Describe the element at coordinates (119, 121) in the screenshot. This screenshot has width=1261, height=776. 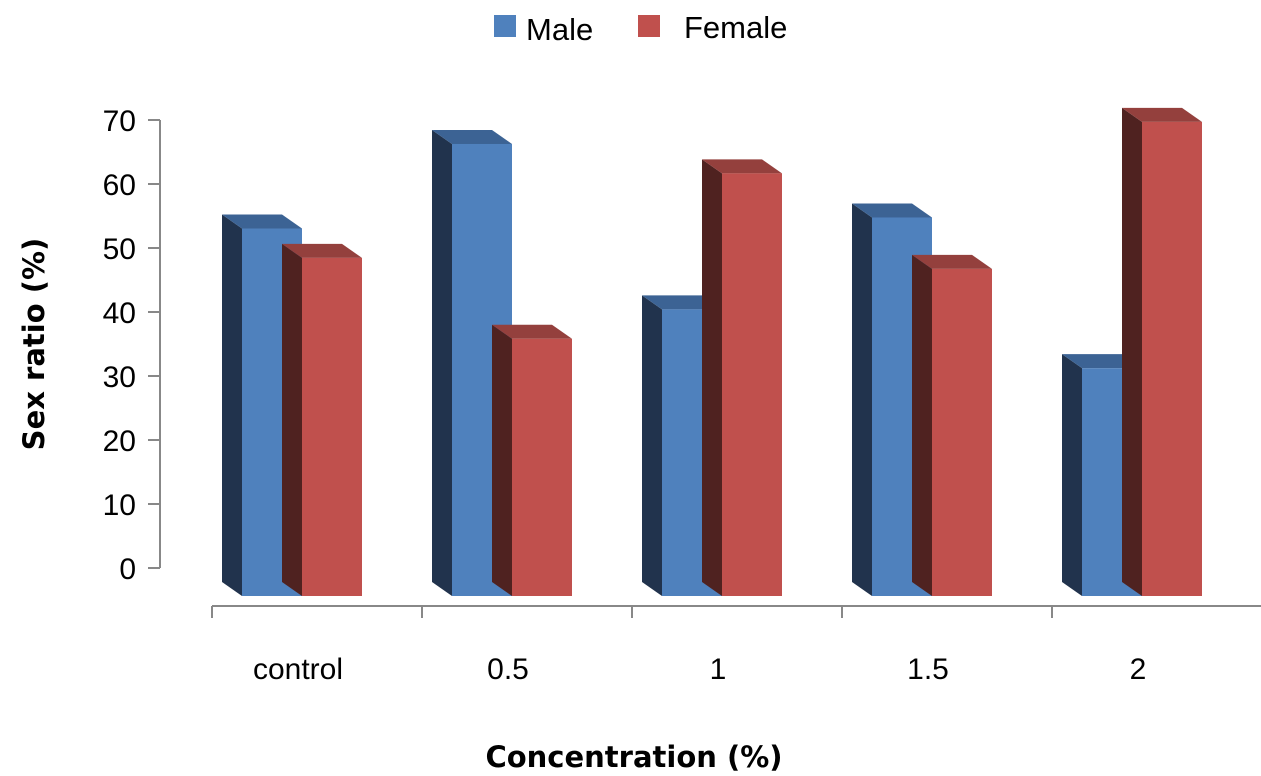
I see `y-tick-label: 70` at that location.